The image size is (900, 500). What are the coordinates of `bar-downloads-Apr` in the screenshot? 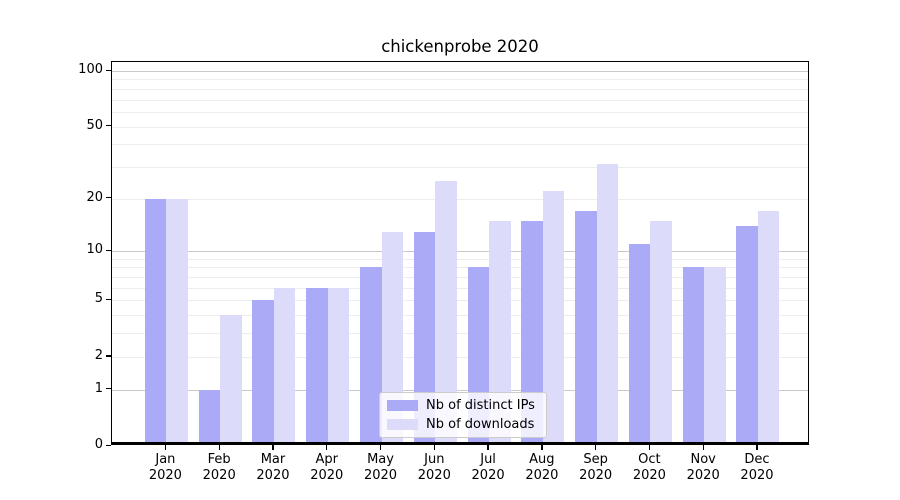 It's located at (338, 365).